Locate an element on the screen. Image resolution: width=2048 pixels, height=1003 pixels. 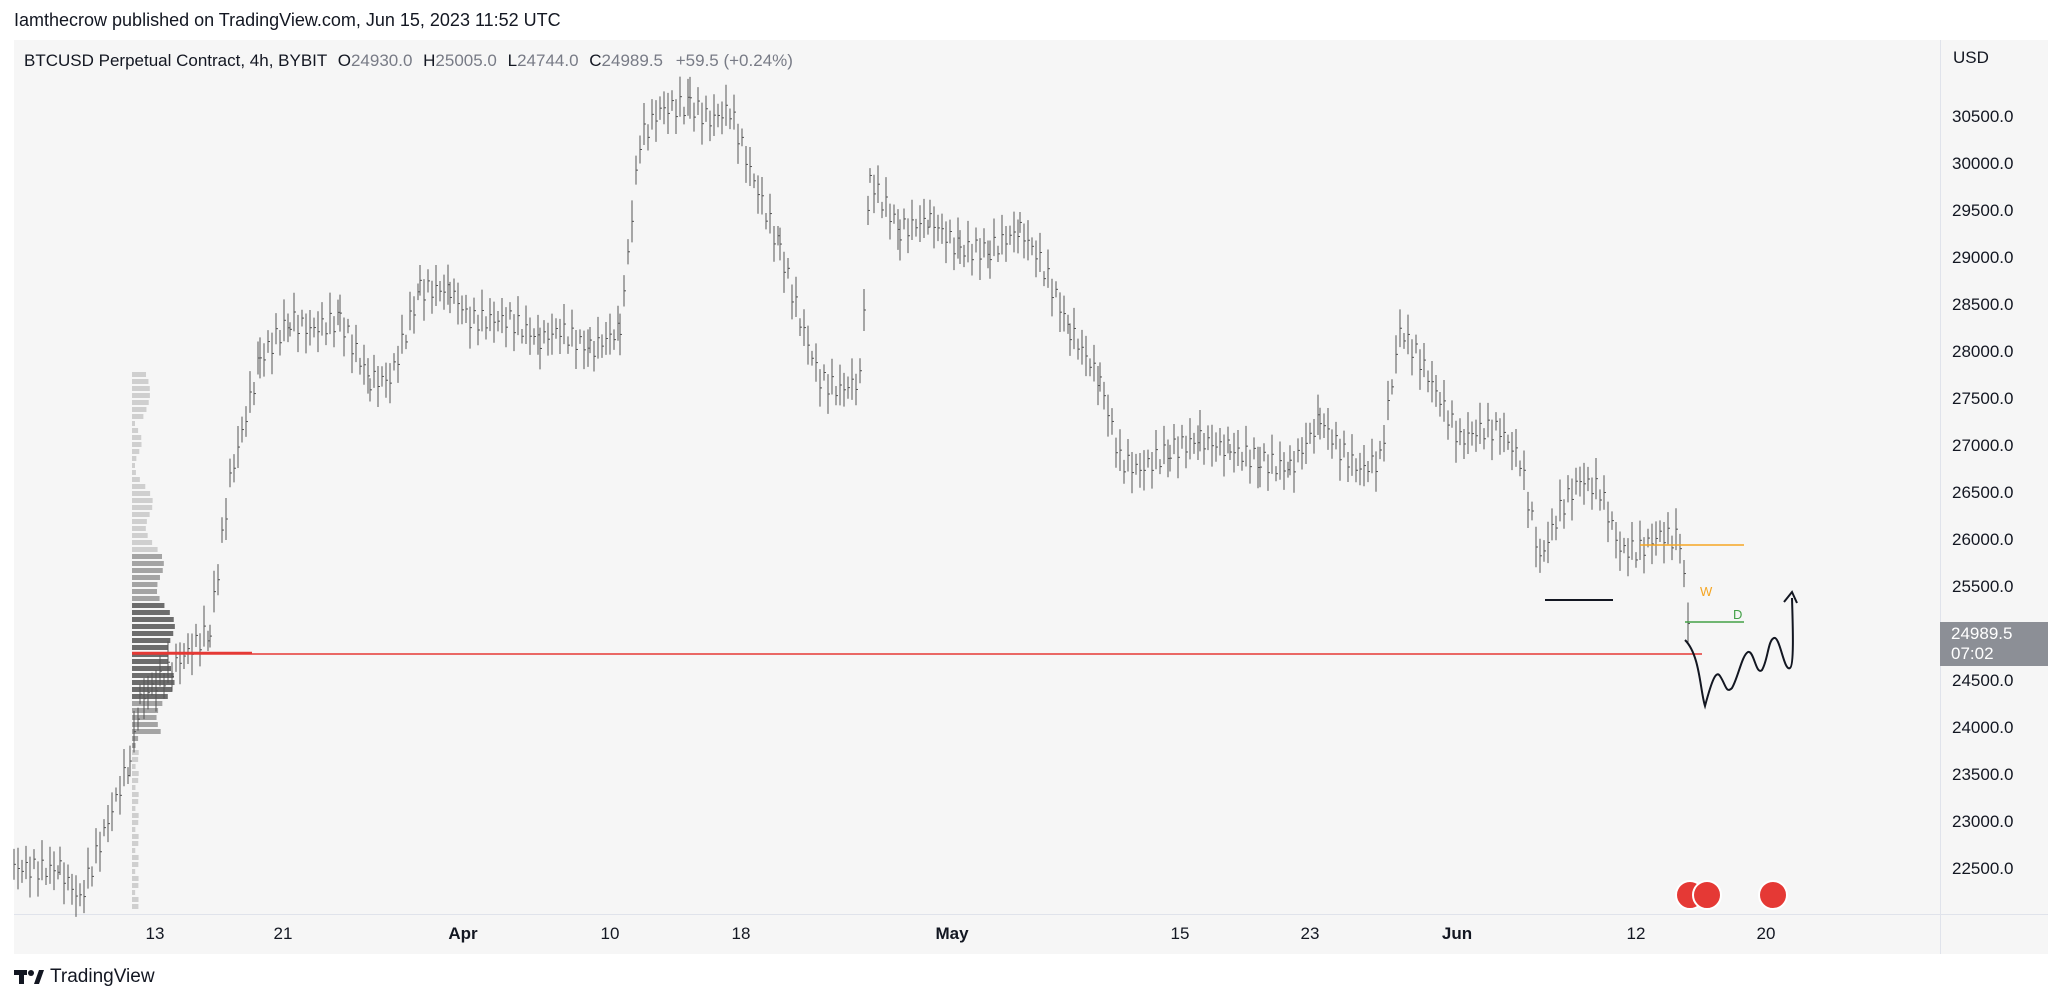
high-label: H is located at coordinates (429, 60).